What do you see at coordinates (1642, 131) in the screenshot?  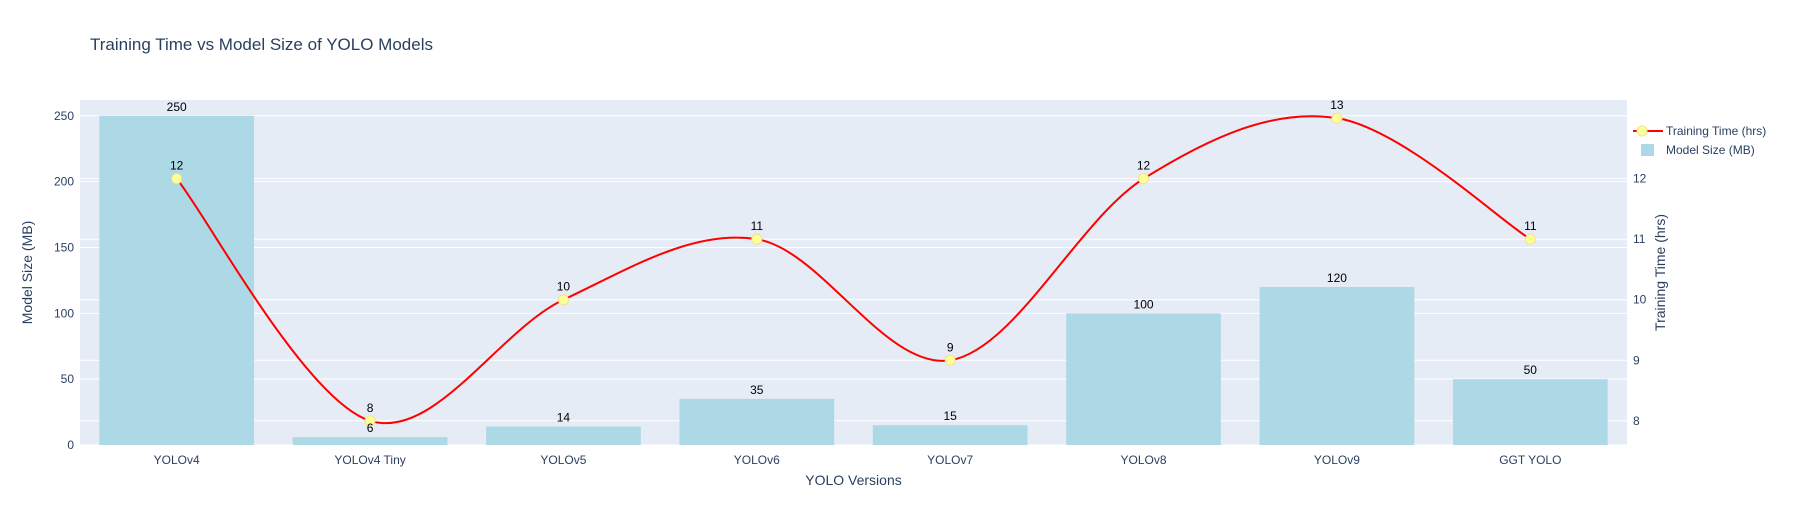 I see `legend-marker-swatch` at bounding box center [1642, 131].